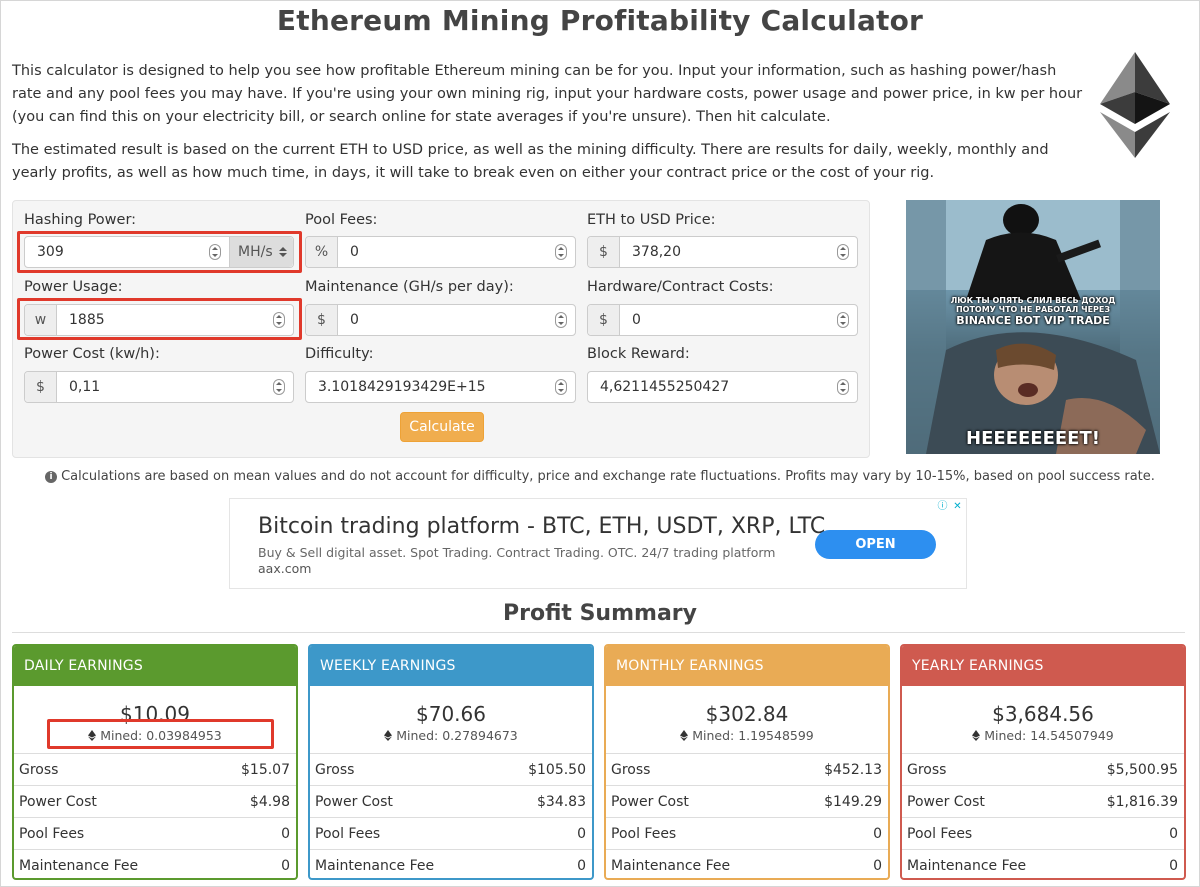 This screenshot has width=1200, height=887. Describe the element at coordinates (656, 252) in the screenshot. I see `eth-usd-input: 378,20` at that location.